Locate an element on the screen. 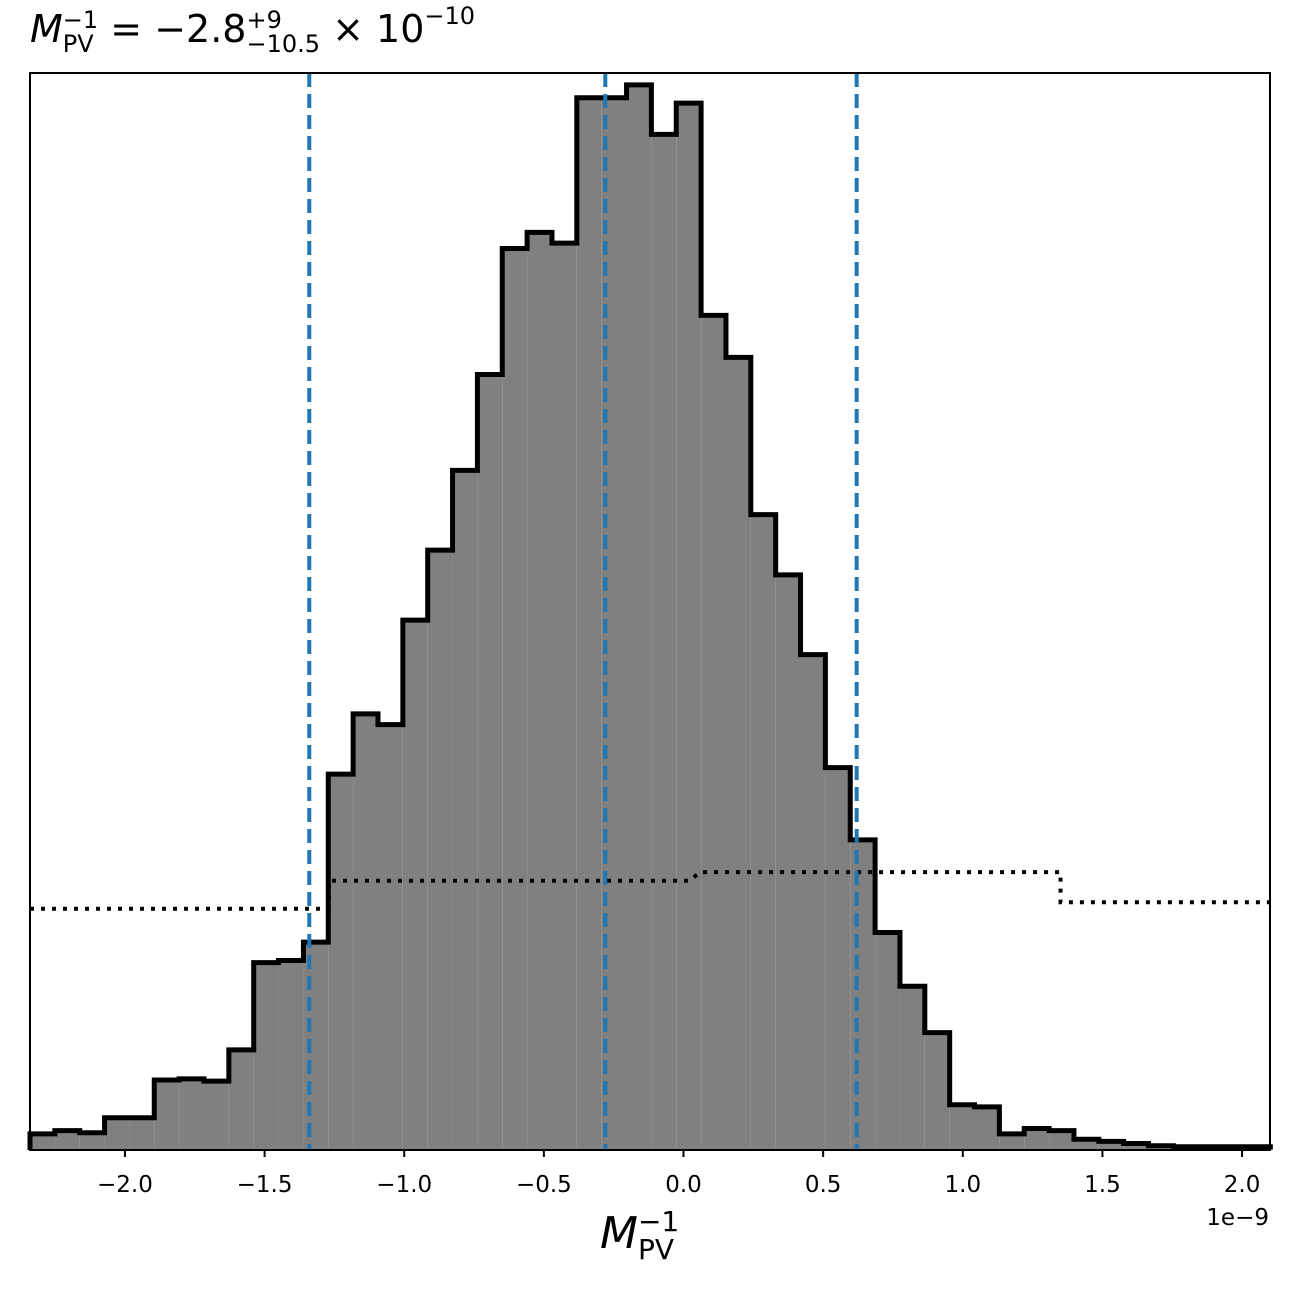  title-upper-error: +9 is located at coordinates (264, 19).